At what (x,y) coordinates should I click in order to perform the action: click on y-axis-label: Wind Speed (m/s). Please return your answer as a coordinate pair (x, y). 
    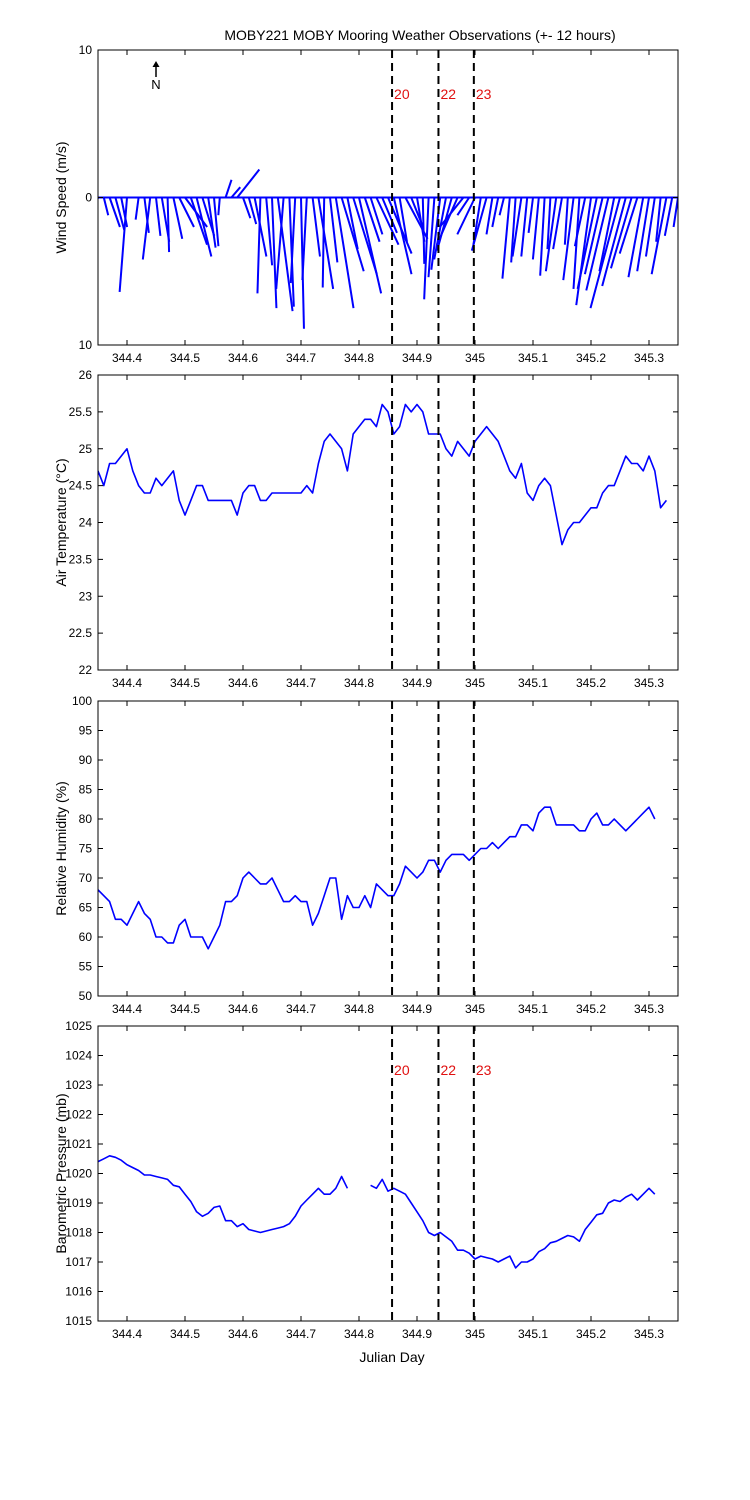
    Looking at the image, I should click on (61, 197).